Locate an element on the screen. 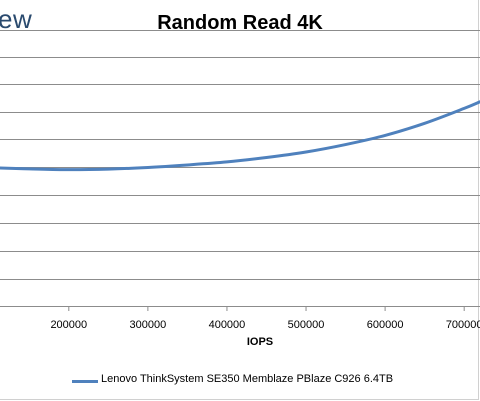 The image size is (480, 401). x-tick-label-5: 700000 is located at coordinates (463, 325).